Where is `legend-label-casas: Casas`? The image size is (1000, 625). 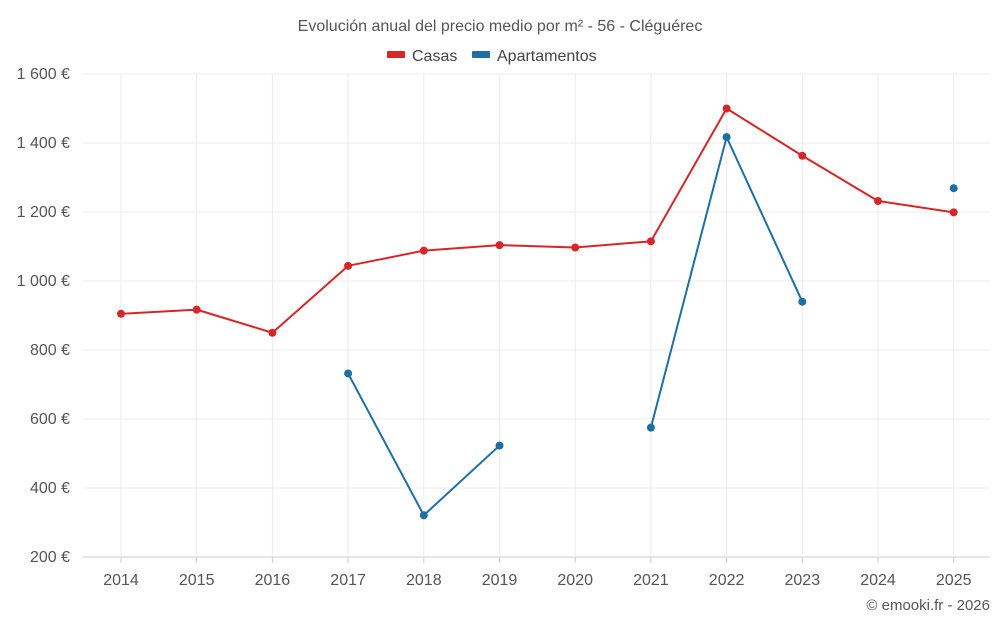
legend-label-casas: Casas is located at coordinates (434, 56).